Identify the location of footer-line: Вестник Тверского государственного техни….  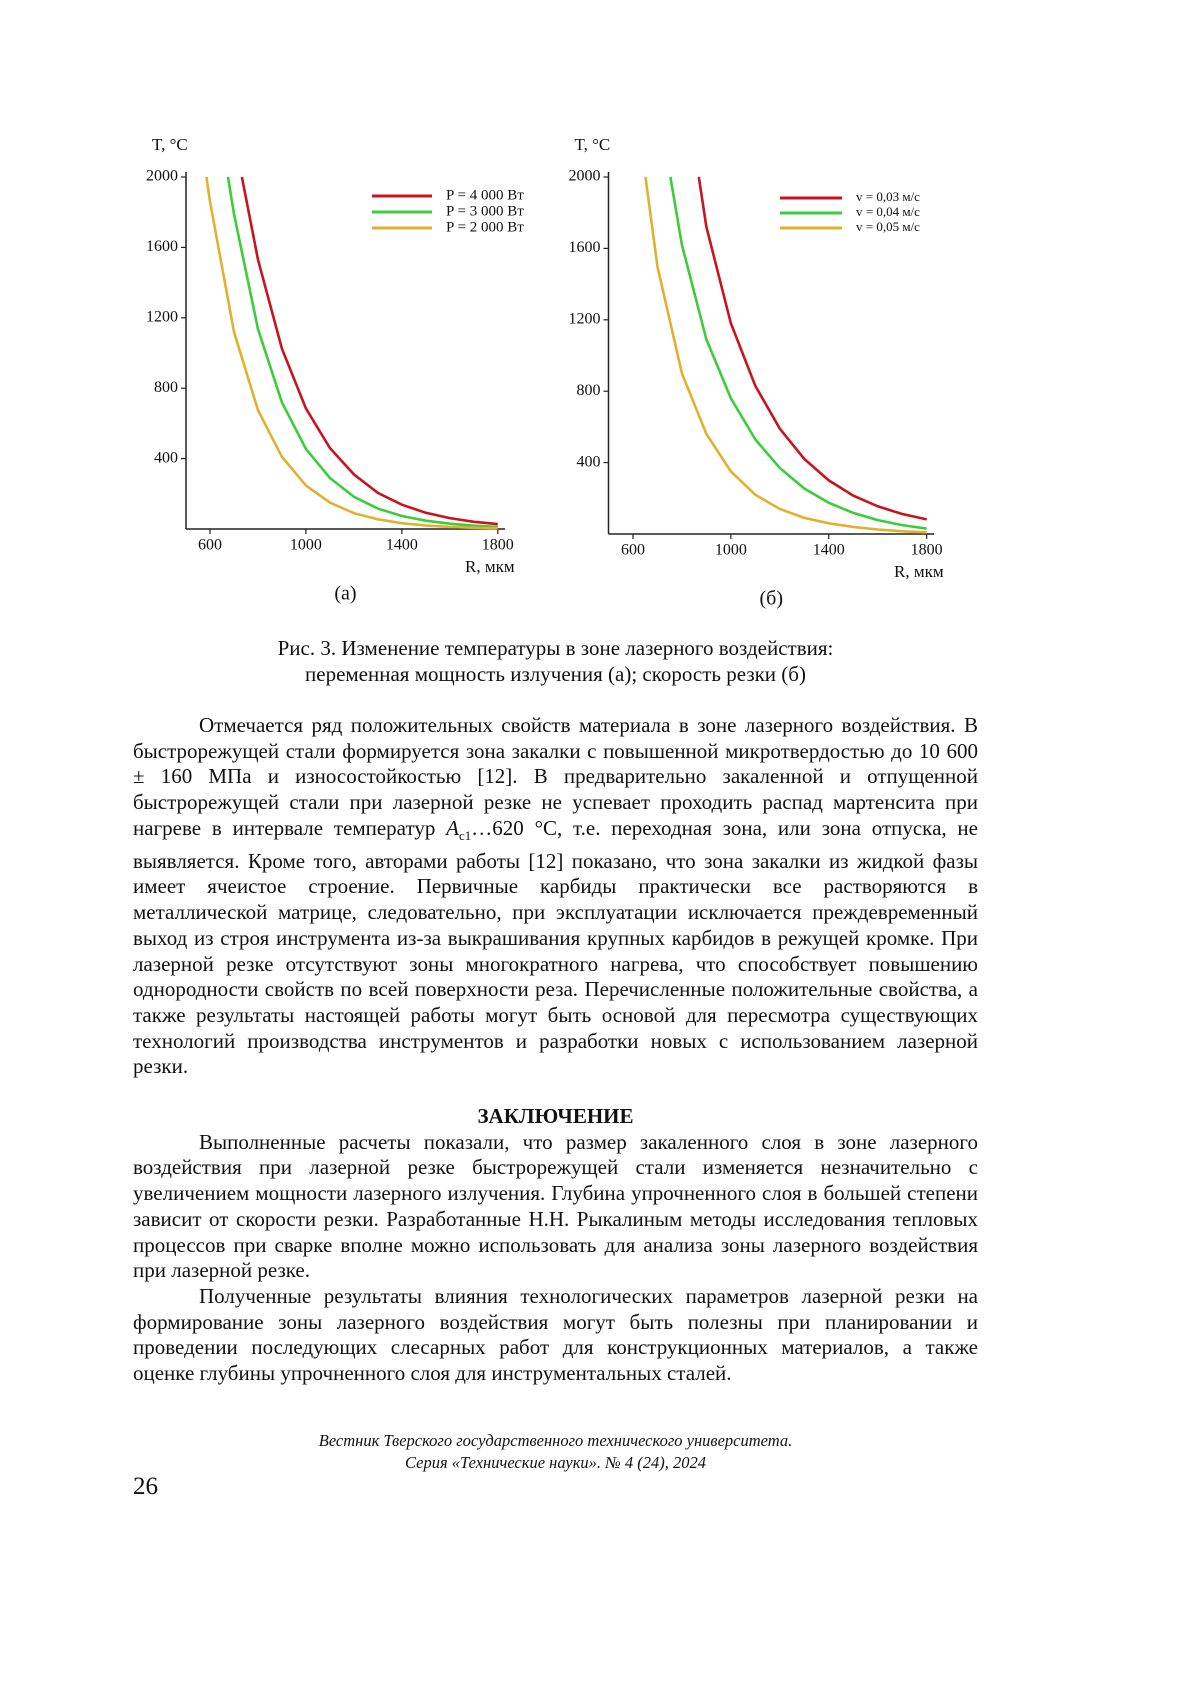
(555, 1440).